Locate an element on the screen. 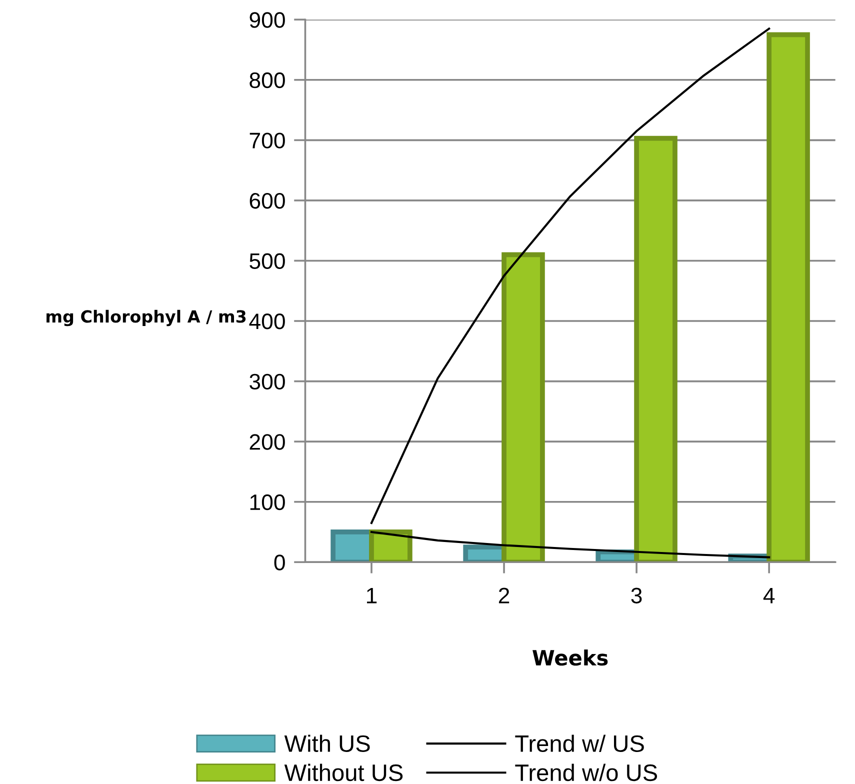 The image size is (855, 784). x-tick-label: 4 is located at coordinates (769, 596).